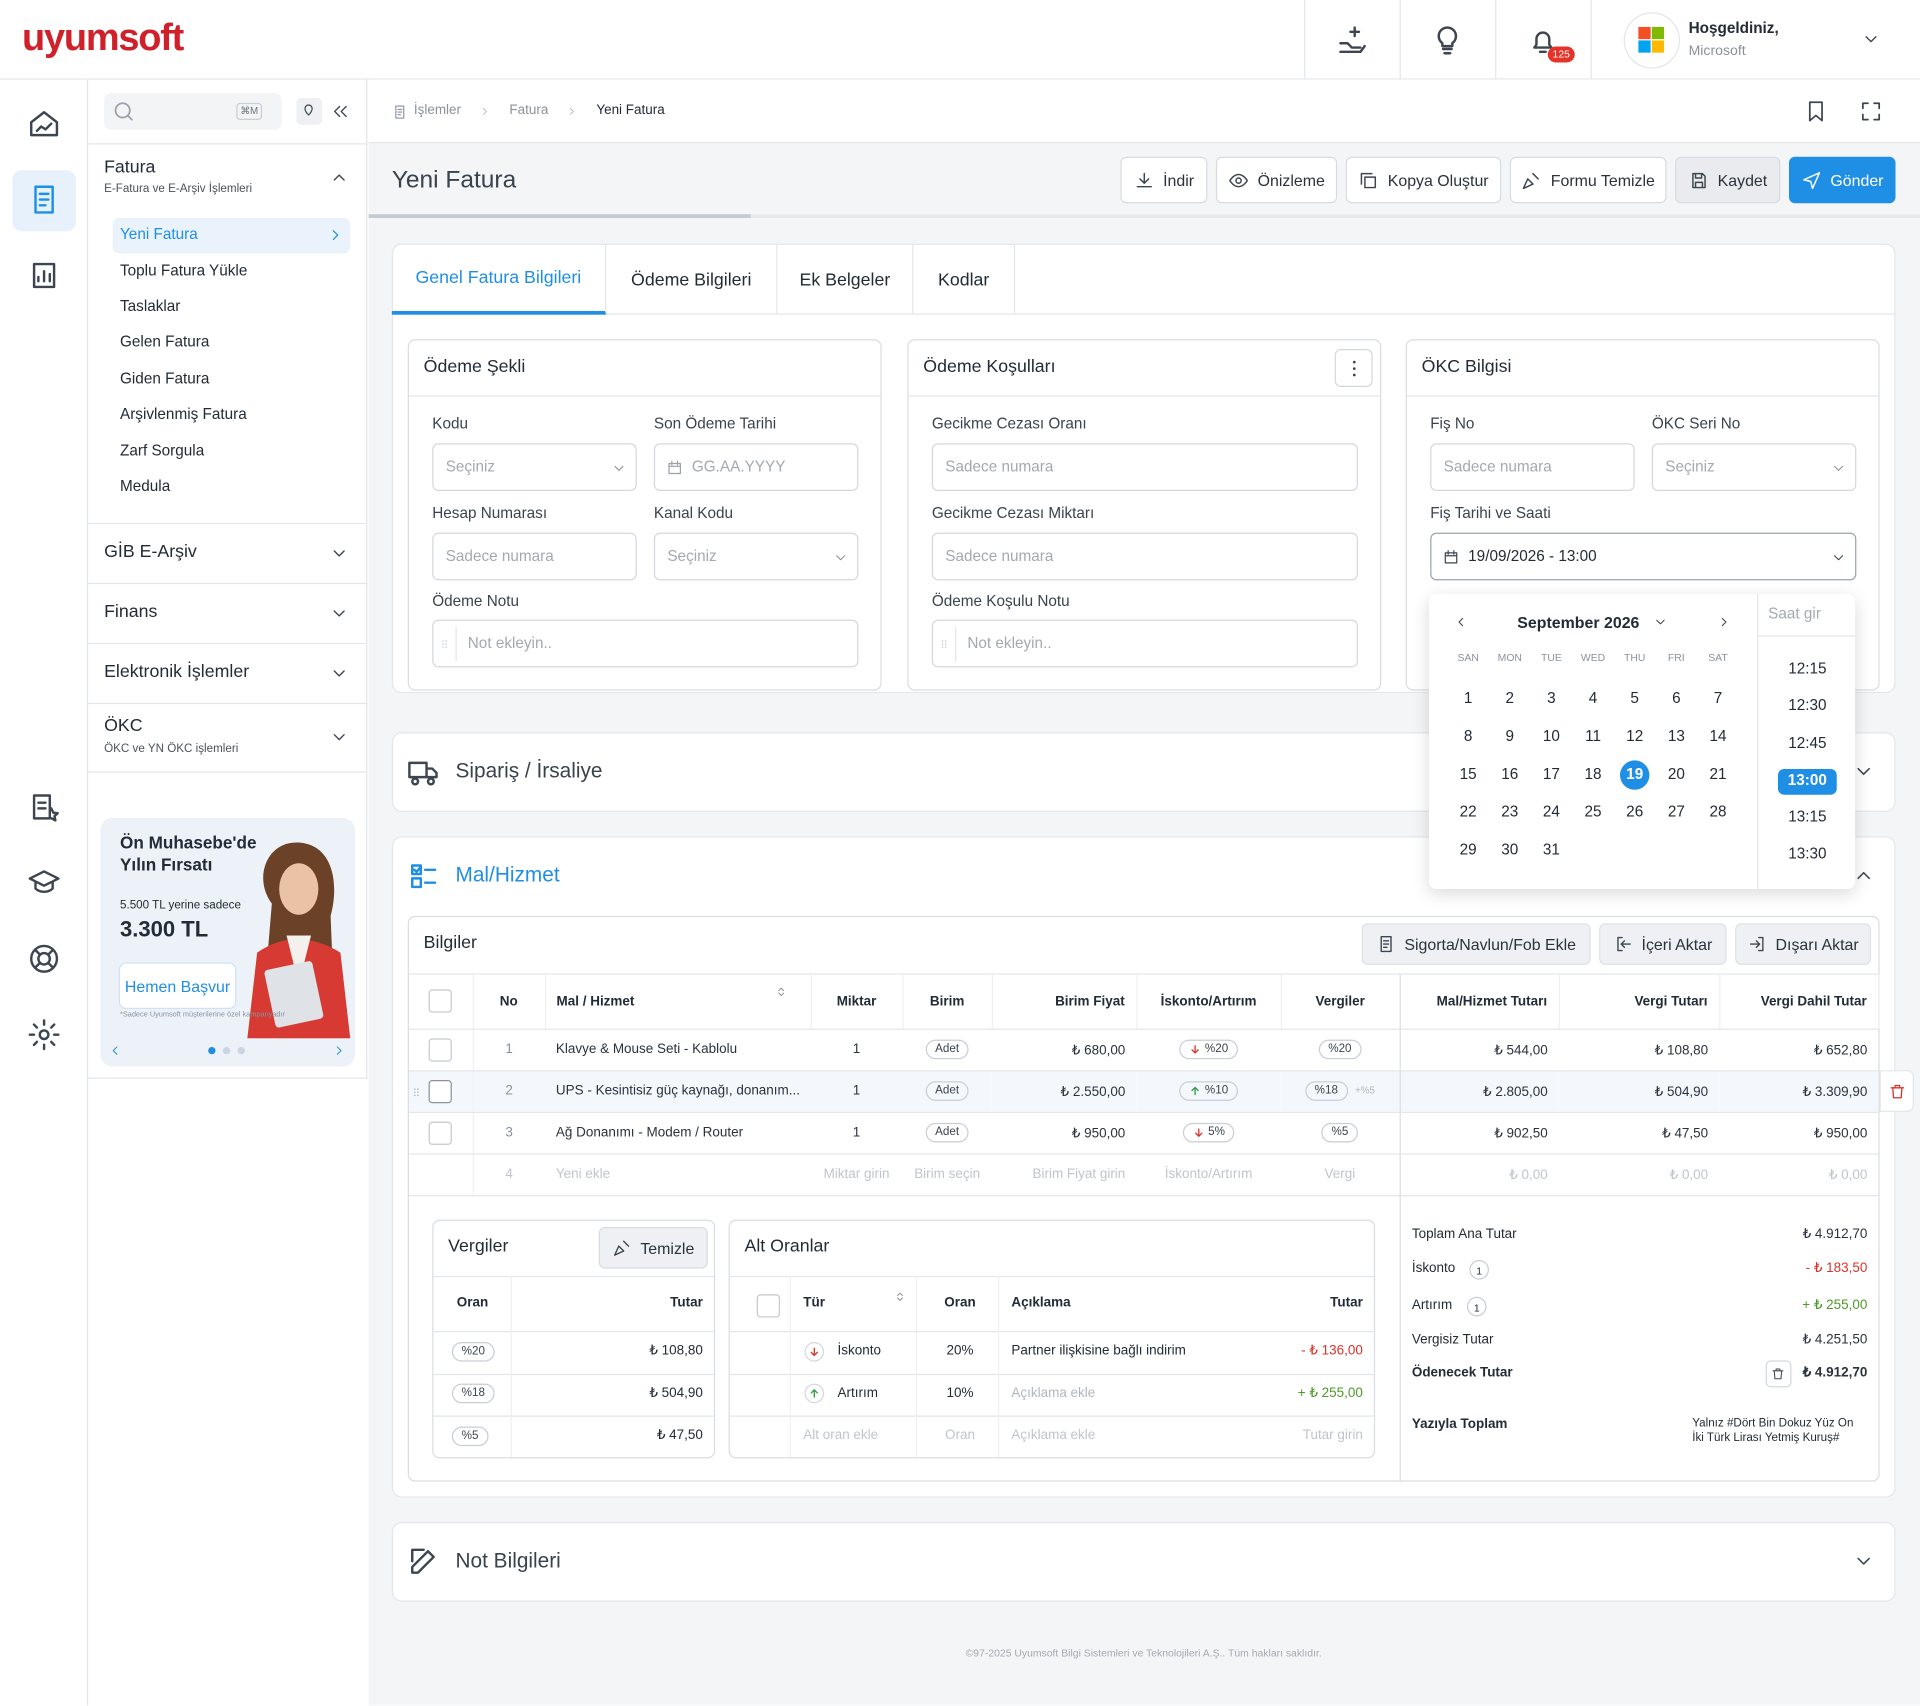 The image size is (1920, 1706). I want to click on divider, so click(228, 703).